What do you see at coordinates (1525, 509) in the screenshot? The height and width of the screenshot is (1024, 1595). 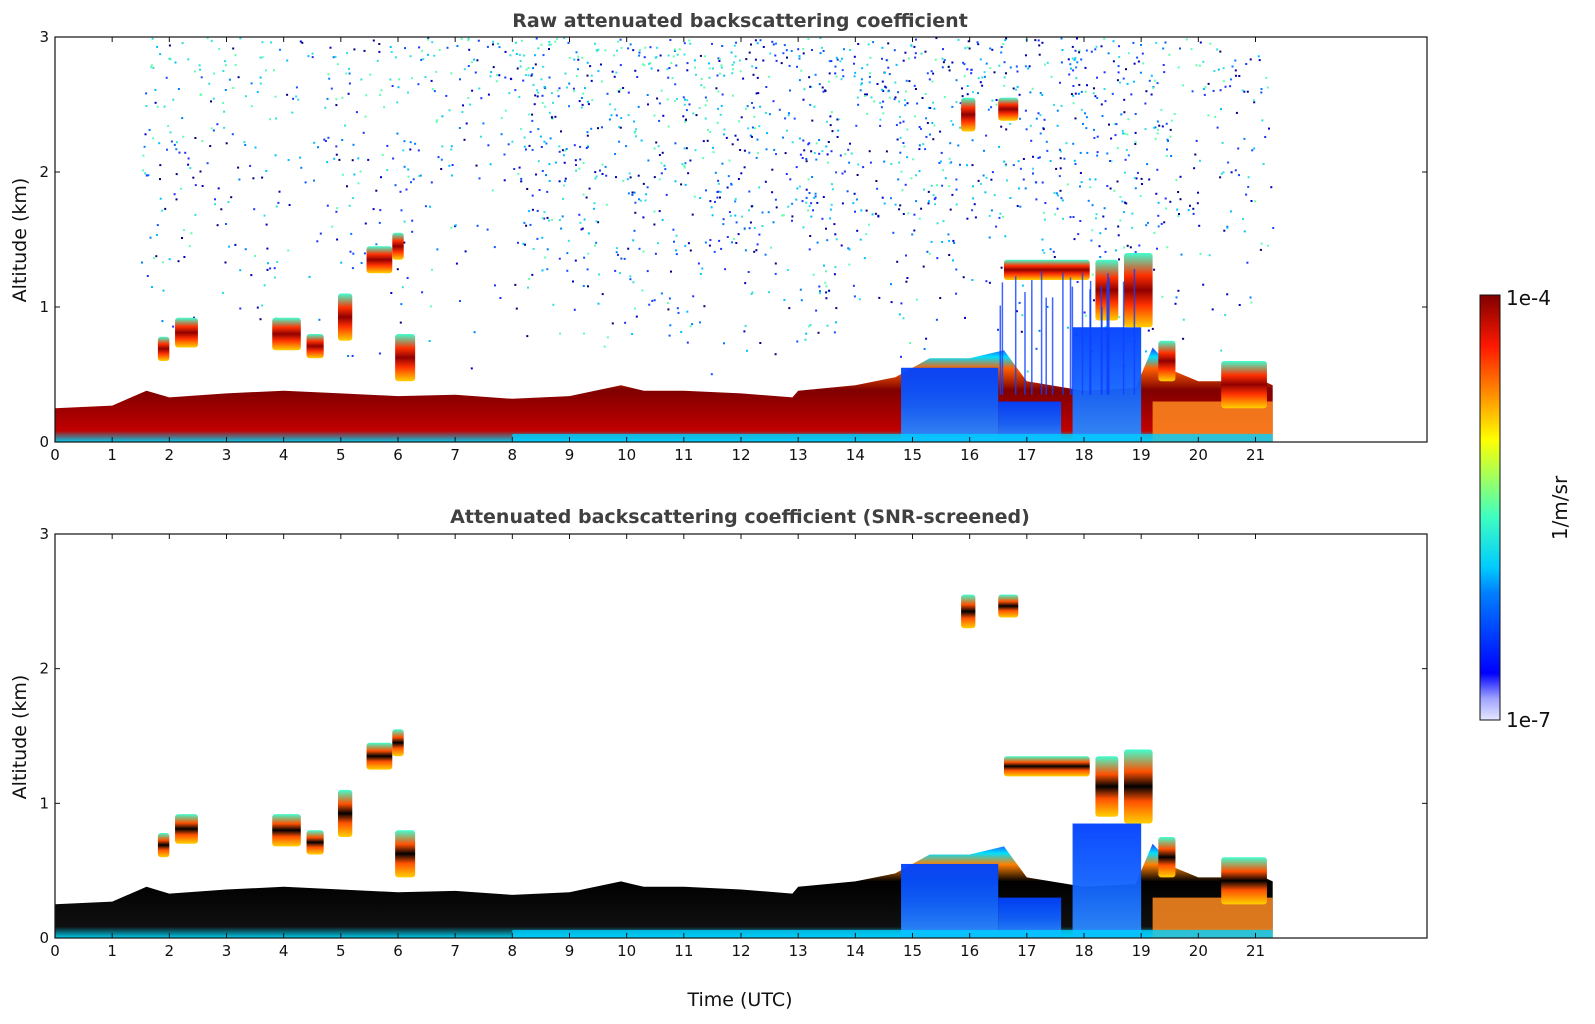 I see `colorbar: 1e-4 1e-7 1/m/sr` at bounding box center [1525, 509].